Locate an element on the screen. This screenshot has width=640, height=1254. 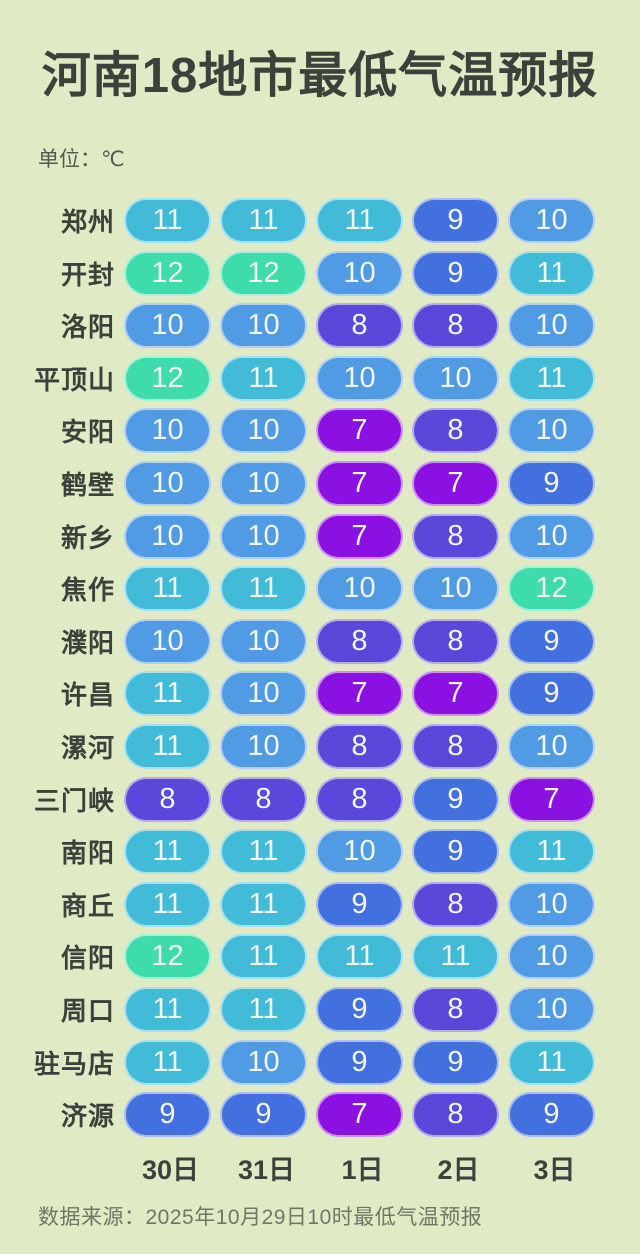
city-label: 鹤壁 is located at coordinates (87, 484).